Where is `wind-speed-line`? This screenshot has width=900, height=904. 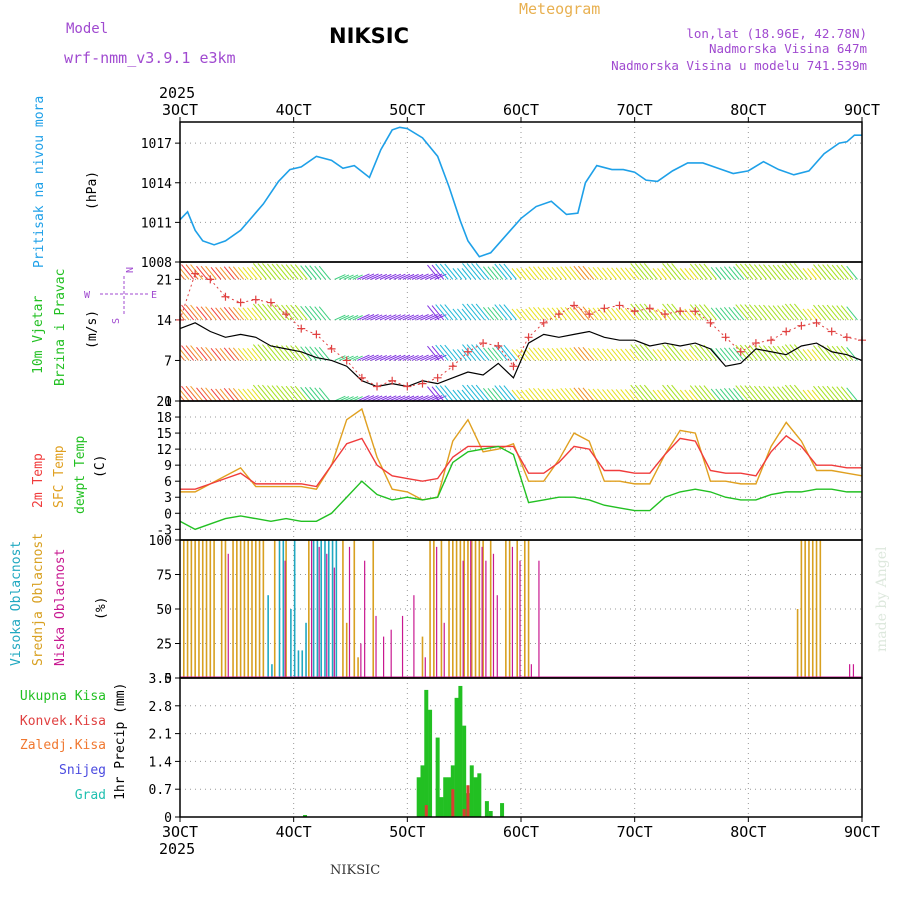
wind-speed-line is located at coordinates (521, 355).